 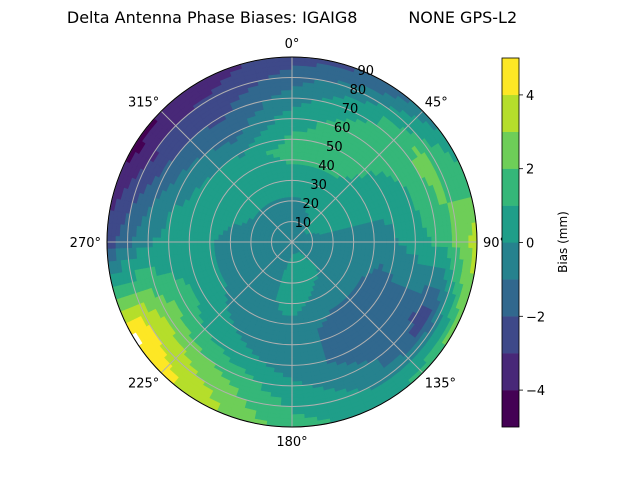 What do you see at coordinates (535, 317) in the screenshot?
I see `colorbar-tick-label: −2` at bounding box center [535, 317].